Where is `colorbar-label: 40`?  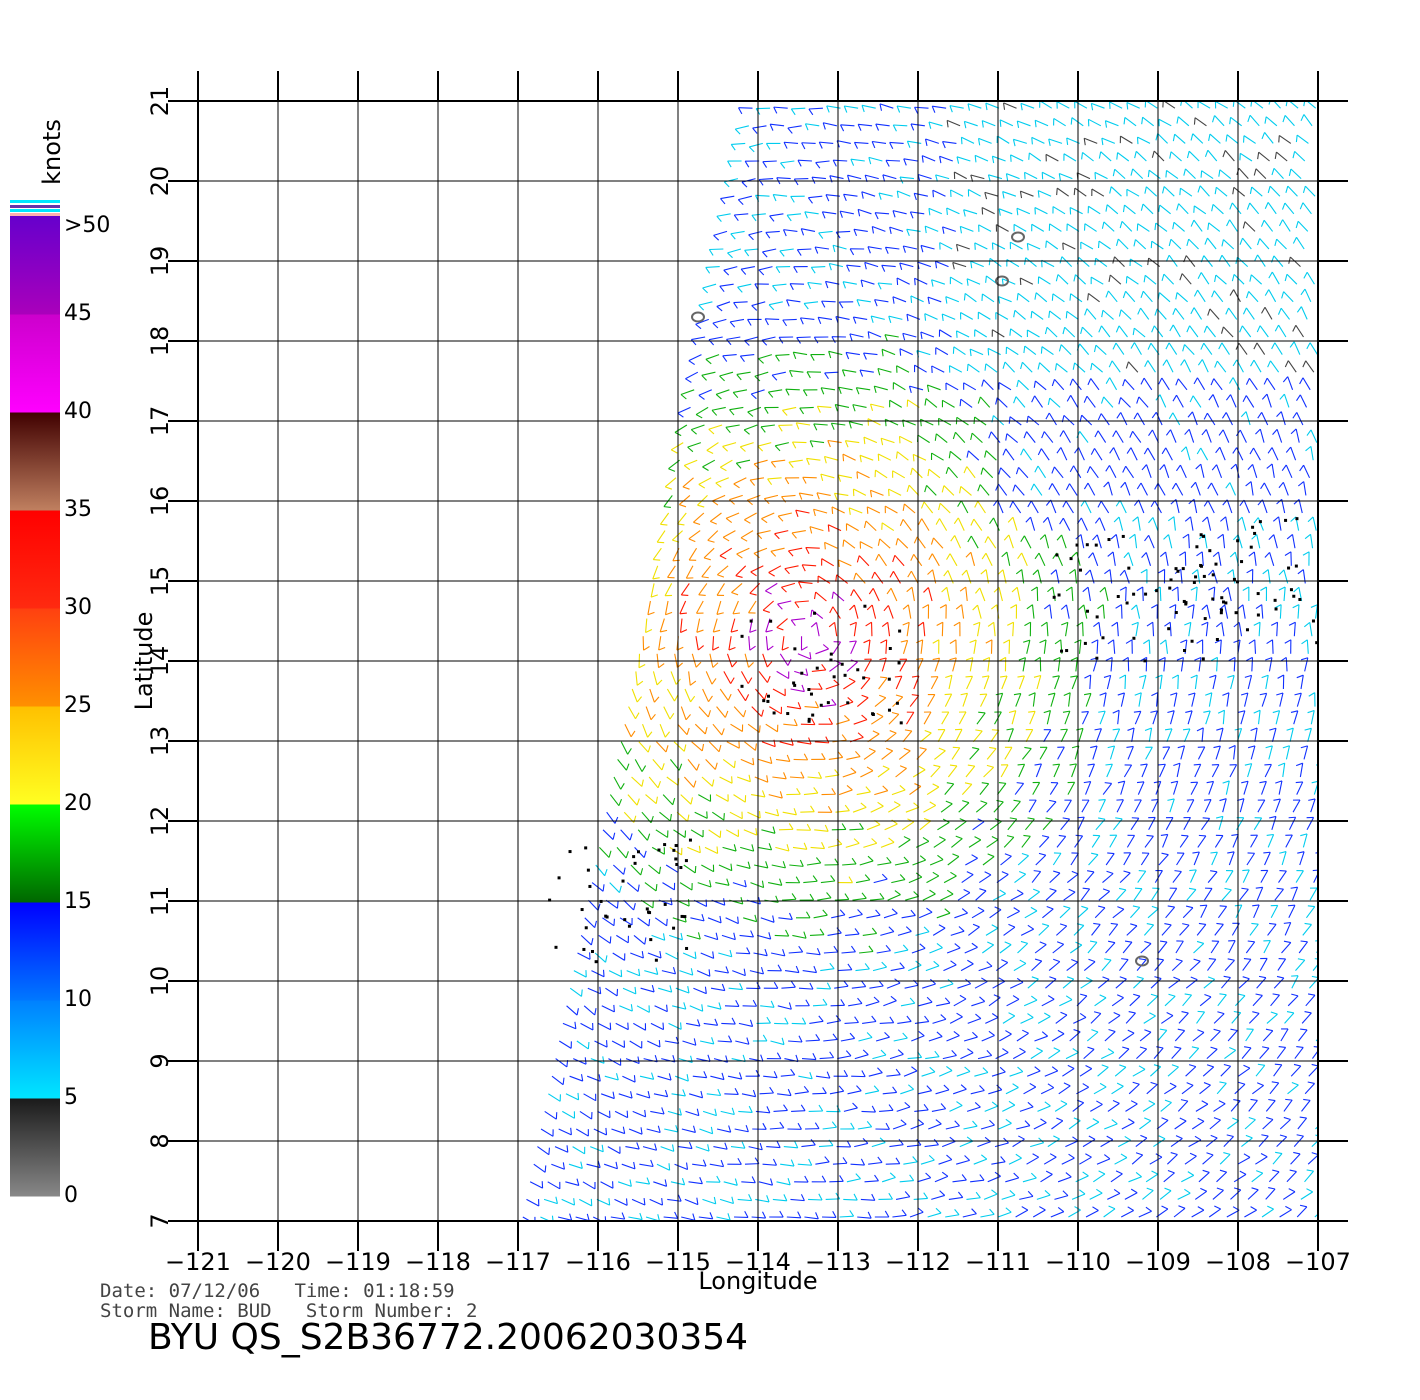 colorbar-label: 40 is located at coordinates (78, 411).